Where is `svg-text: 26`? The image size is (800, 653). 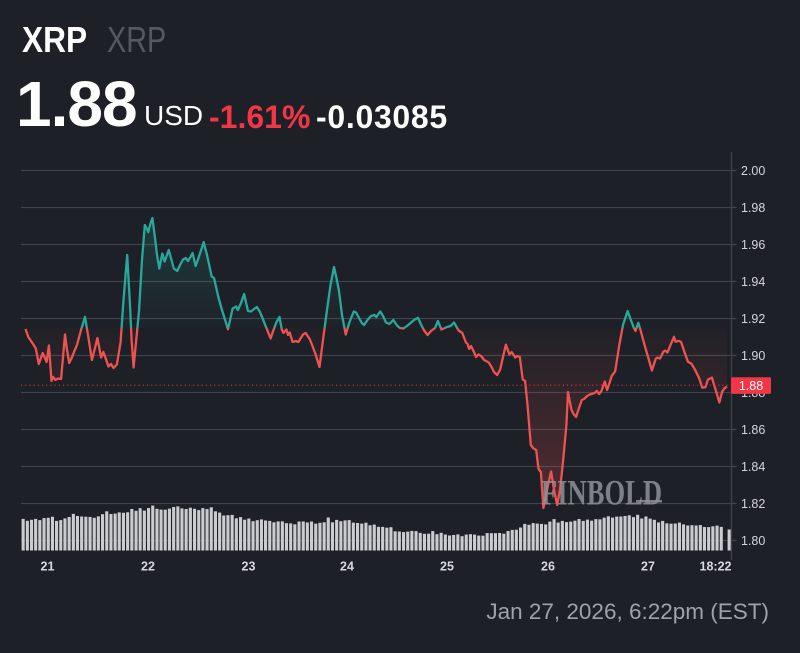 svg-text: 26 is located at coordinates (548, 567).